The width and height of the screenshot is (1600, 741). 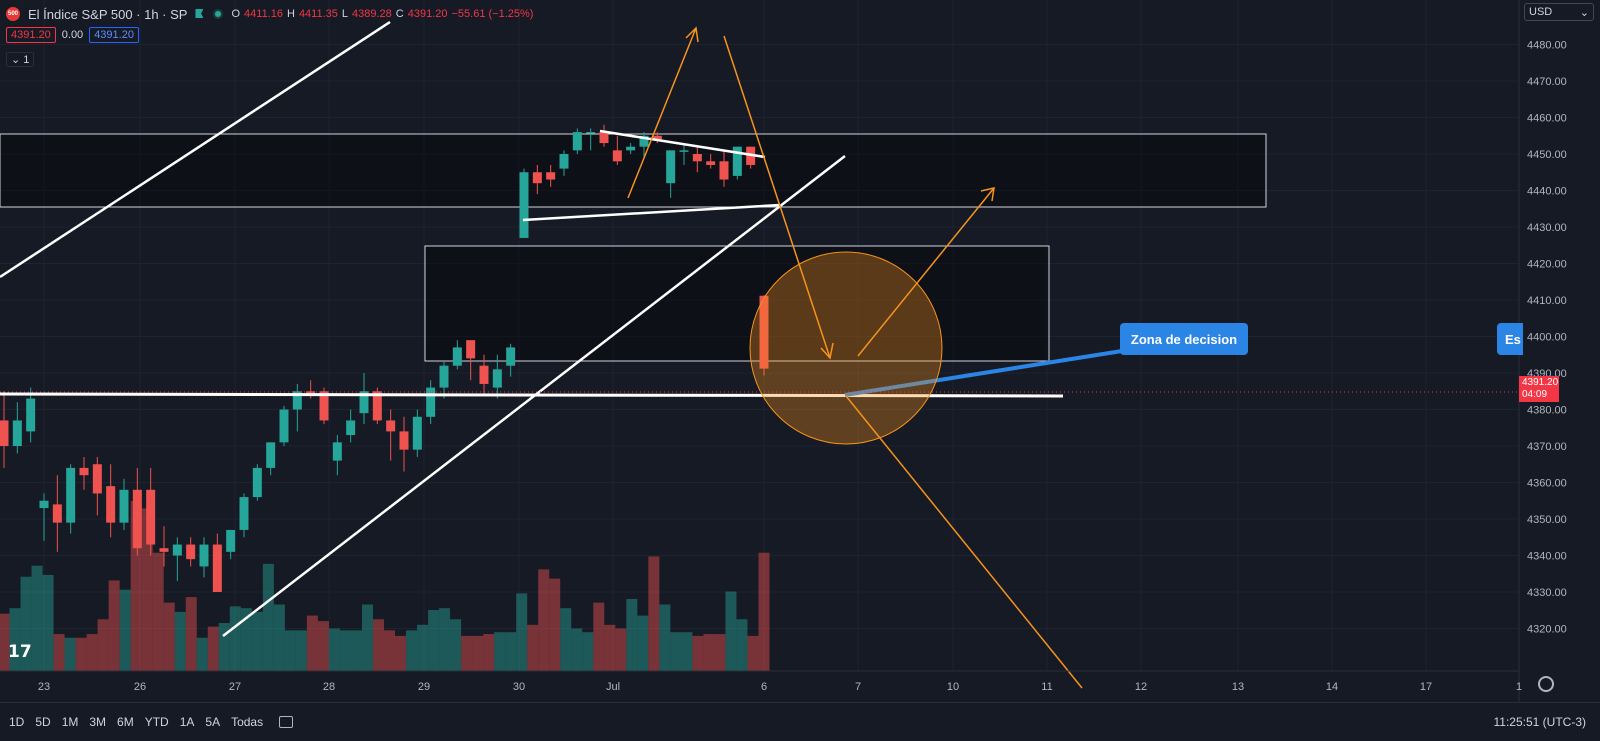 I want to click on flag-icon, so click(x=200, y=14).